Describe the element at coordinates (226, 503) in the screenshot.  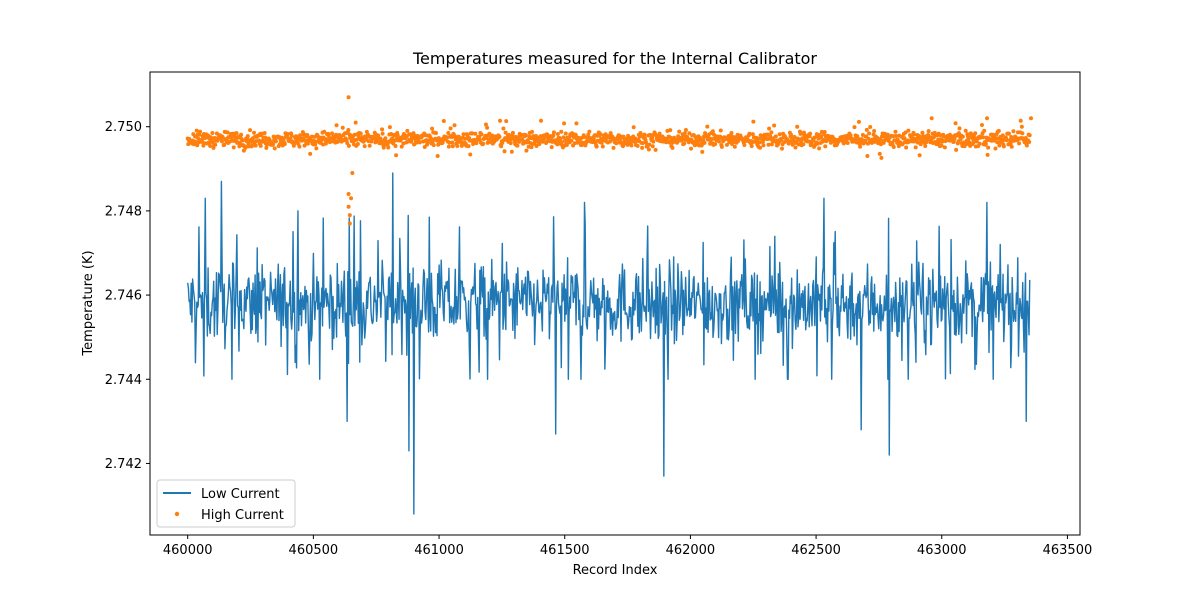
I see `legend-box` at that location.